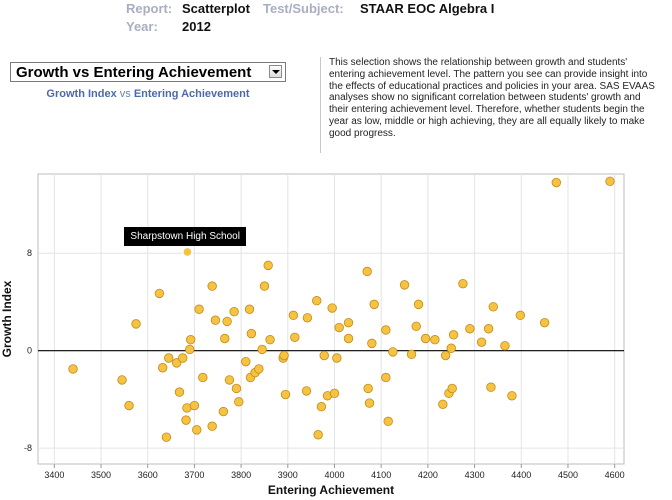 The width and height of the screenshot is (672, 500). What do you see at coordinates (101, 475) in the screenshot?
I see `x-tick-label: 3500` at bounding box center [101, 475].